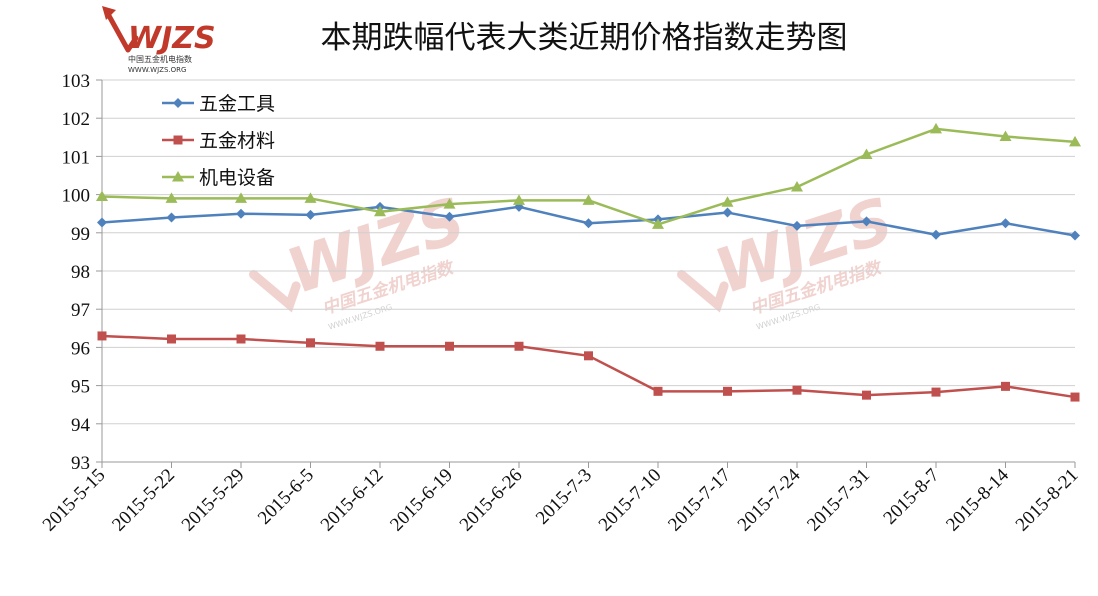 The height and width of the screenshot is (596, 1098). I want to click on y-tick-label: 99, so click(80, 234).